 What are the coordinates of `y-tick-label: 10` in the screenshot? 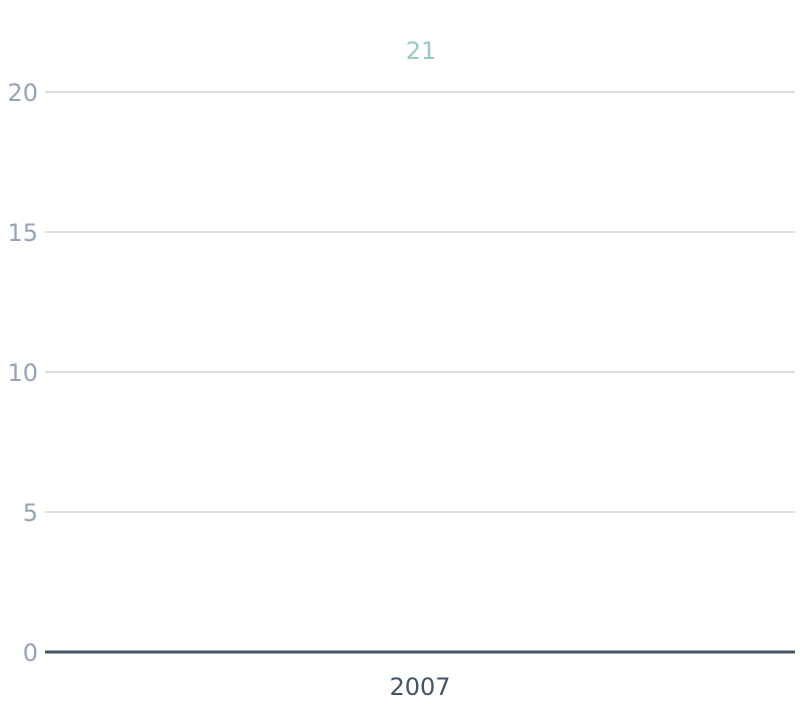 It's located at (22, 373).